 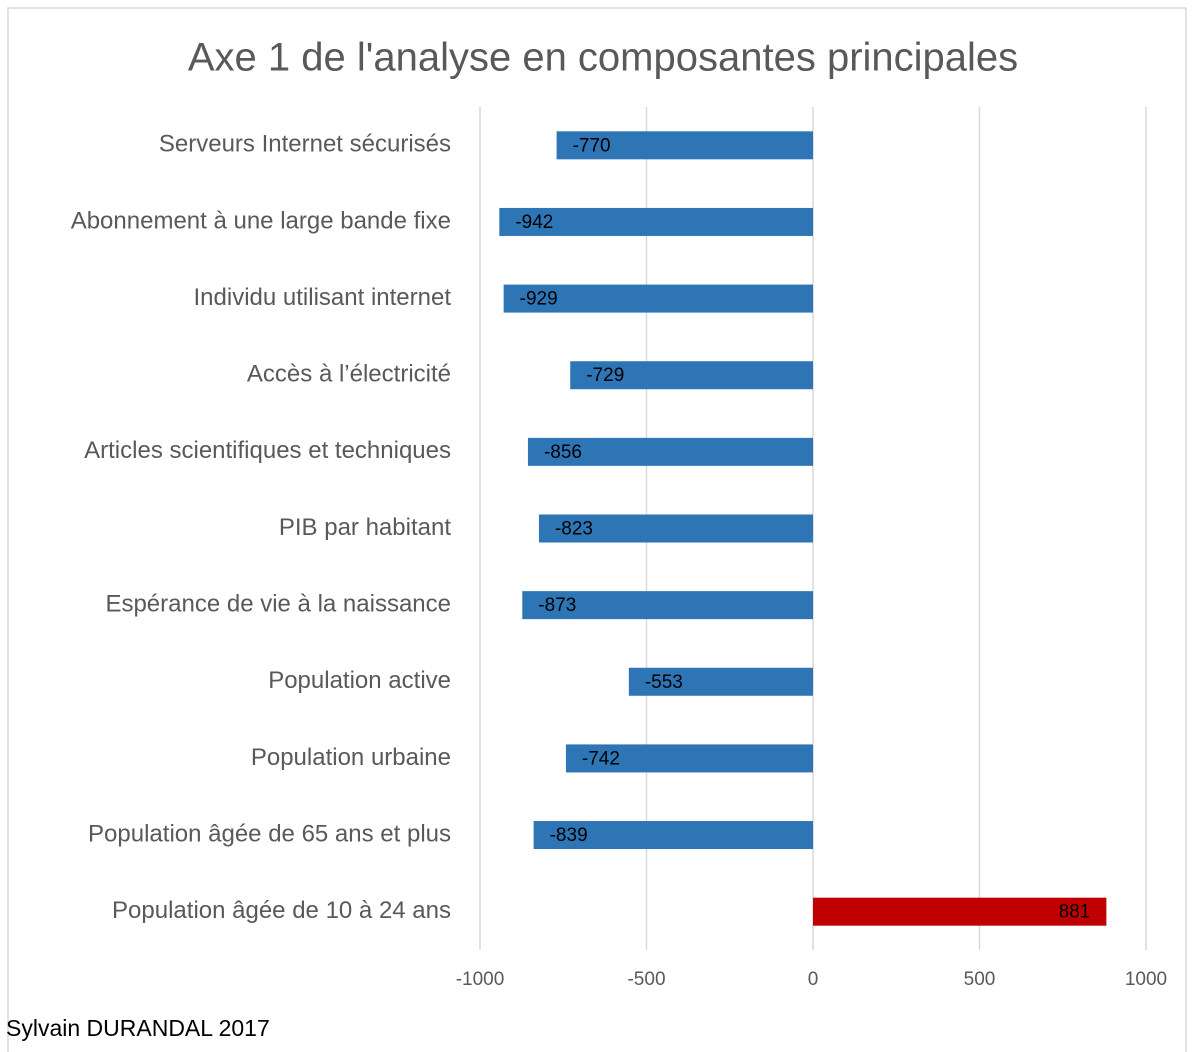 What do you see at coordinates (557, 605) in the screenshot?
I see `data-label: -873` at bounding box center [557, 605].